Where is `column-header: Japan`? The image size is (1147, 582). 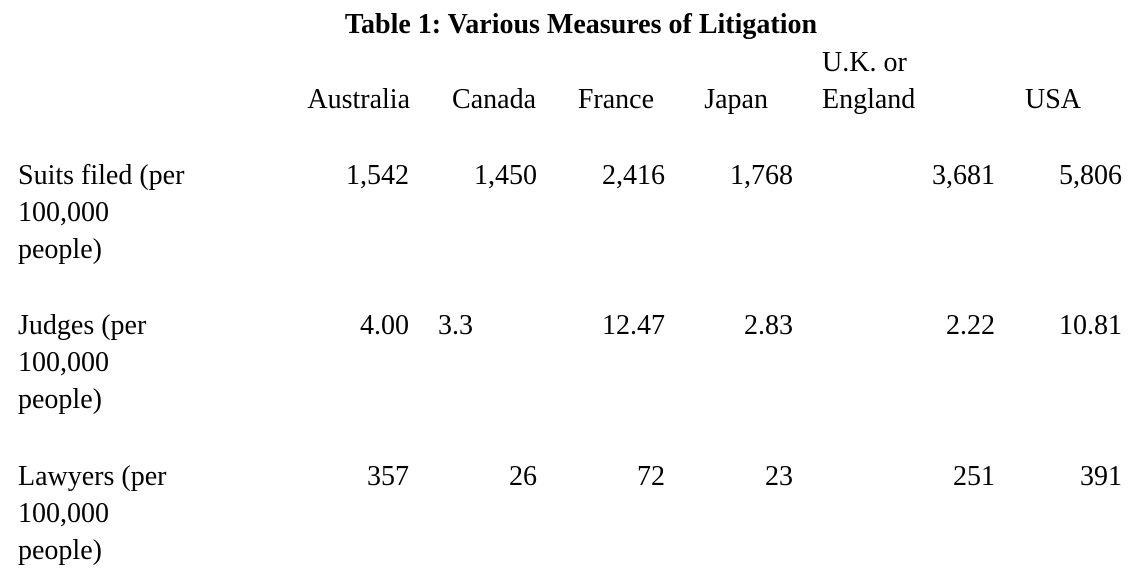 column-header: Japan is located at coordinates (736, 99).